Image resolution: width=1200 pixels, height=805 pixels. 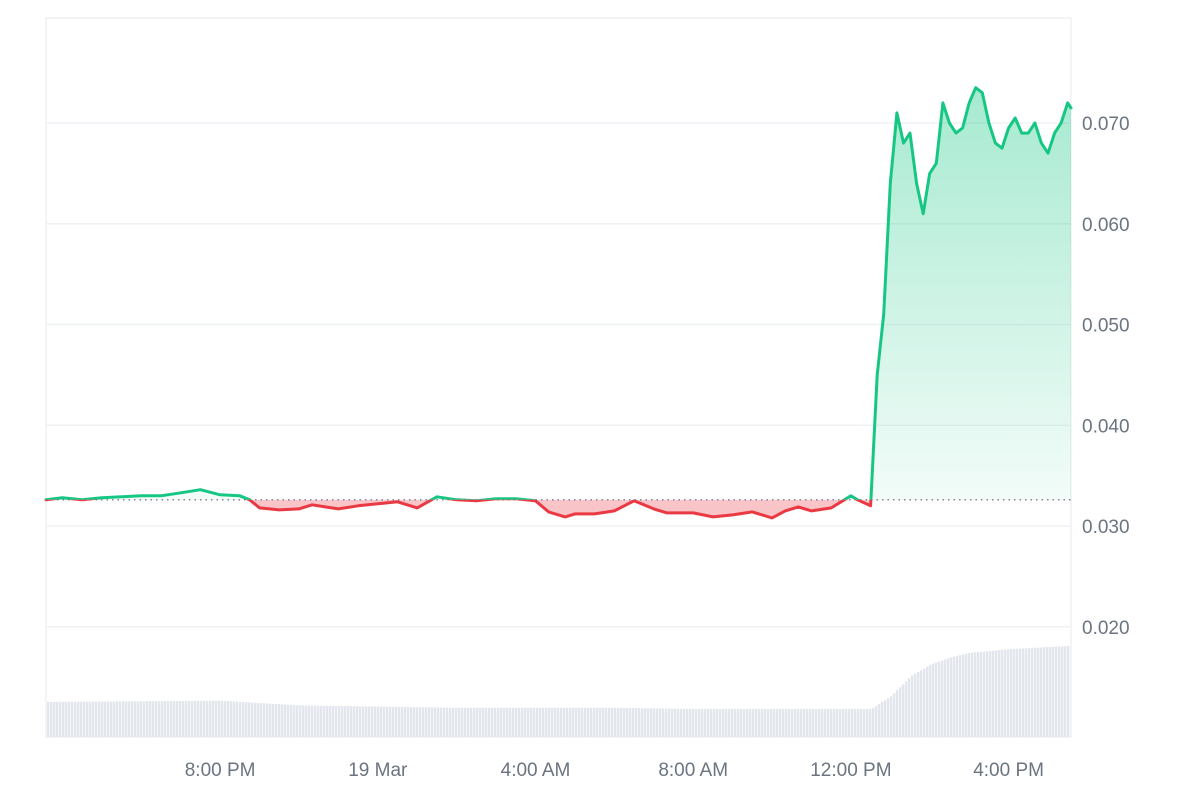 What do you see at coordinates (1106, 124) in the screenshot?
I see `y-tick-label: 0.070` at bounding box center [1106, 124].